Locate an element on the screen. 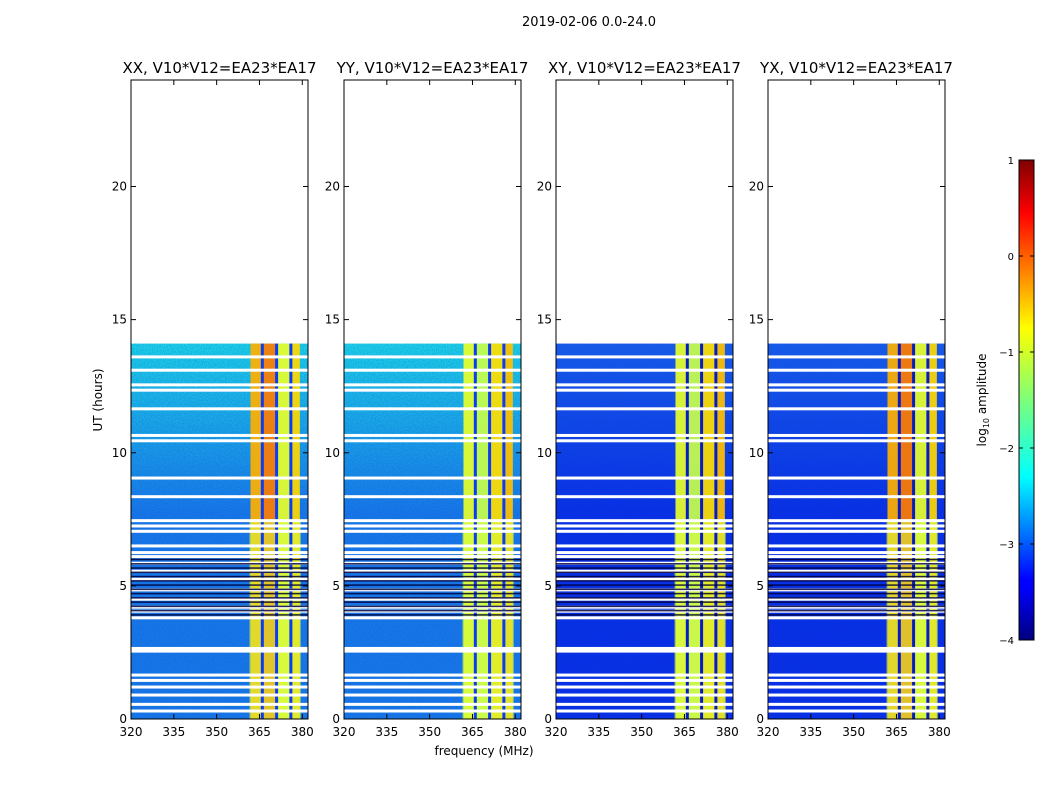 This screenshot has width=1050, height=800. panel-title: XX, V10*V12=EA23*EA17 is located at coordinates (219, 68).